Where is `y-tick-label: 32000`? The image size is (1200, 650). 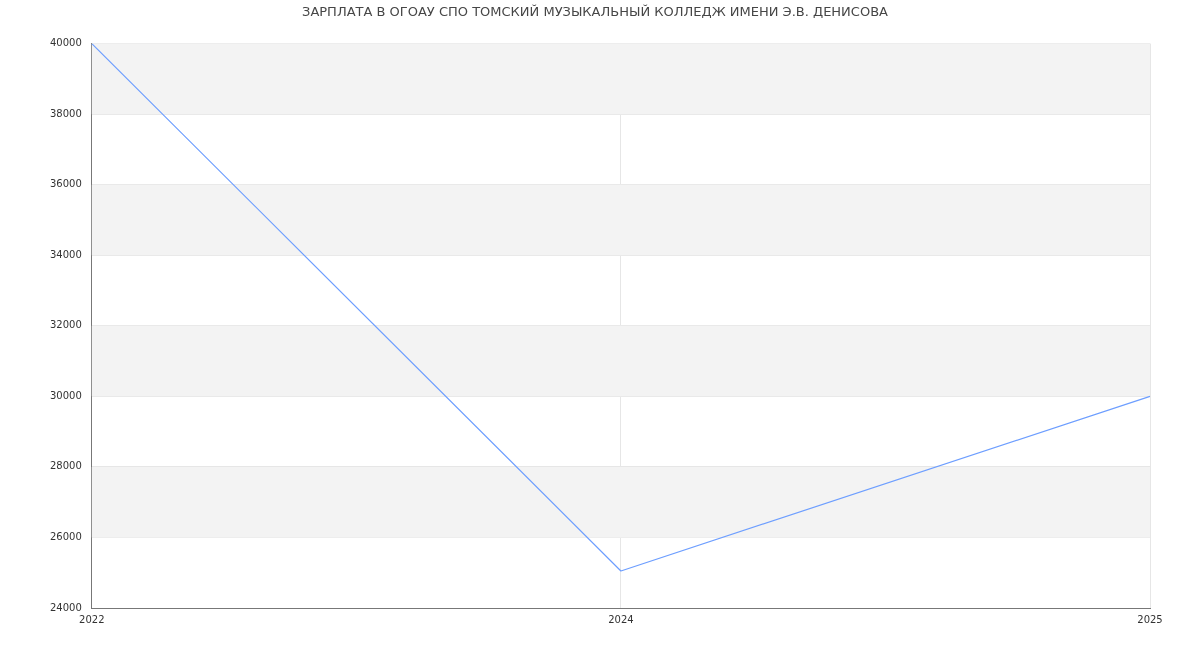
y-tick-label: 32000 is located at coordinates (66, 325).